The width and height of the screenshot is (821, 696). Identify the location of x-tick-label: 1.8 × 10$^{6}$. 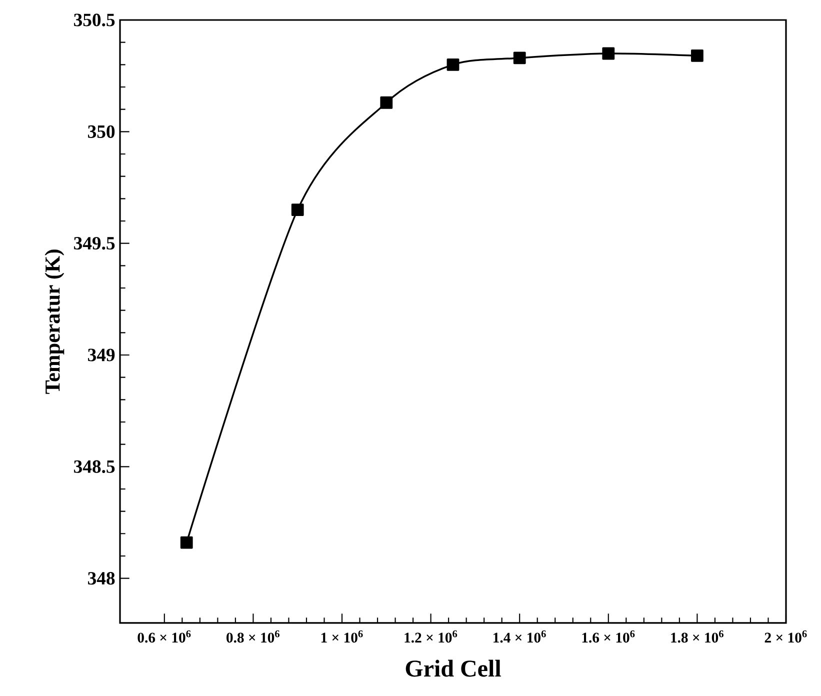
(697, 636).